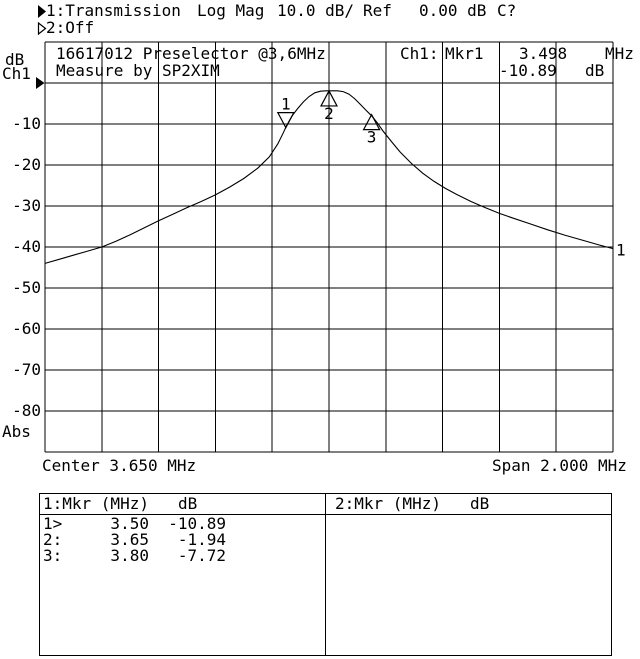 Image resolution: width=640 pixels, height=659 pixels. Describe the element at coordinates (70, 27) in the screenshot. I see `trace2-status: 2:Off` at that location.